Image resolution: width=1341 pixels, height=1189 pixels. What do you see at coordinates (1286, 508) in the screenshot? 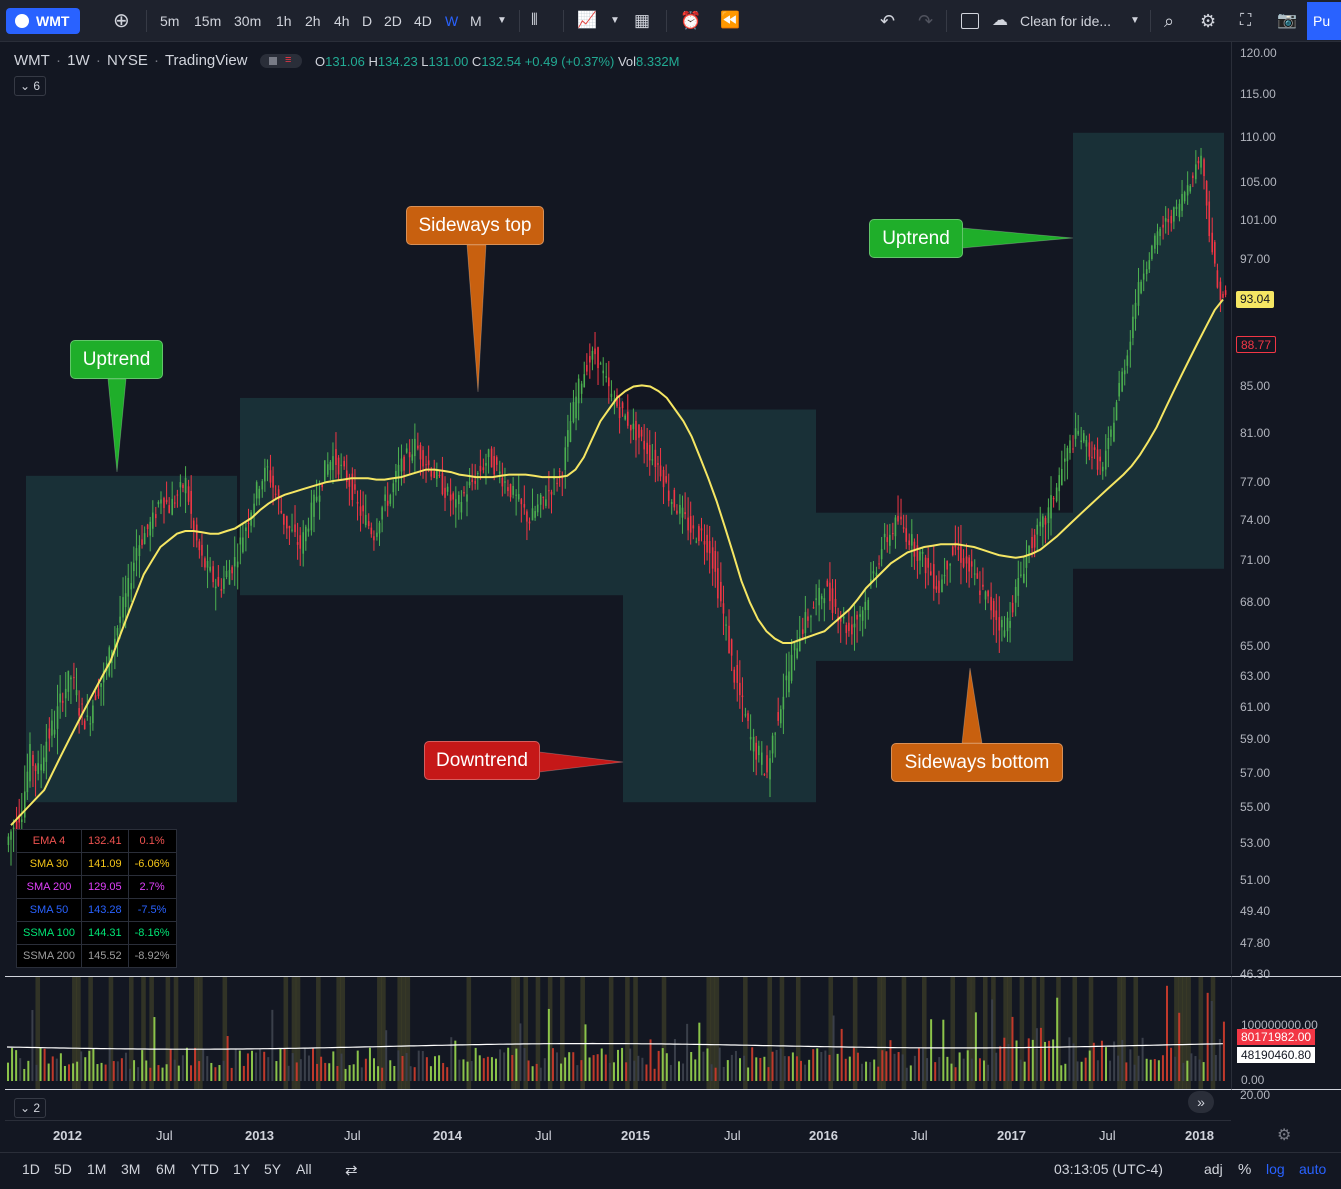
I see `price-scale` at bounding box center [1286, 508].